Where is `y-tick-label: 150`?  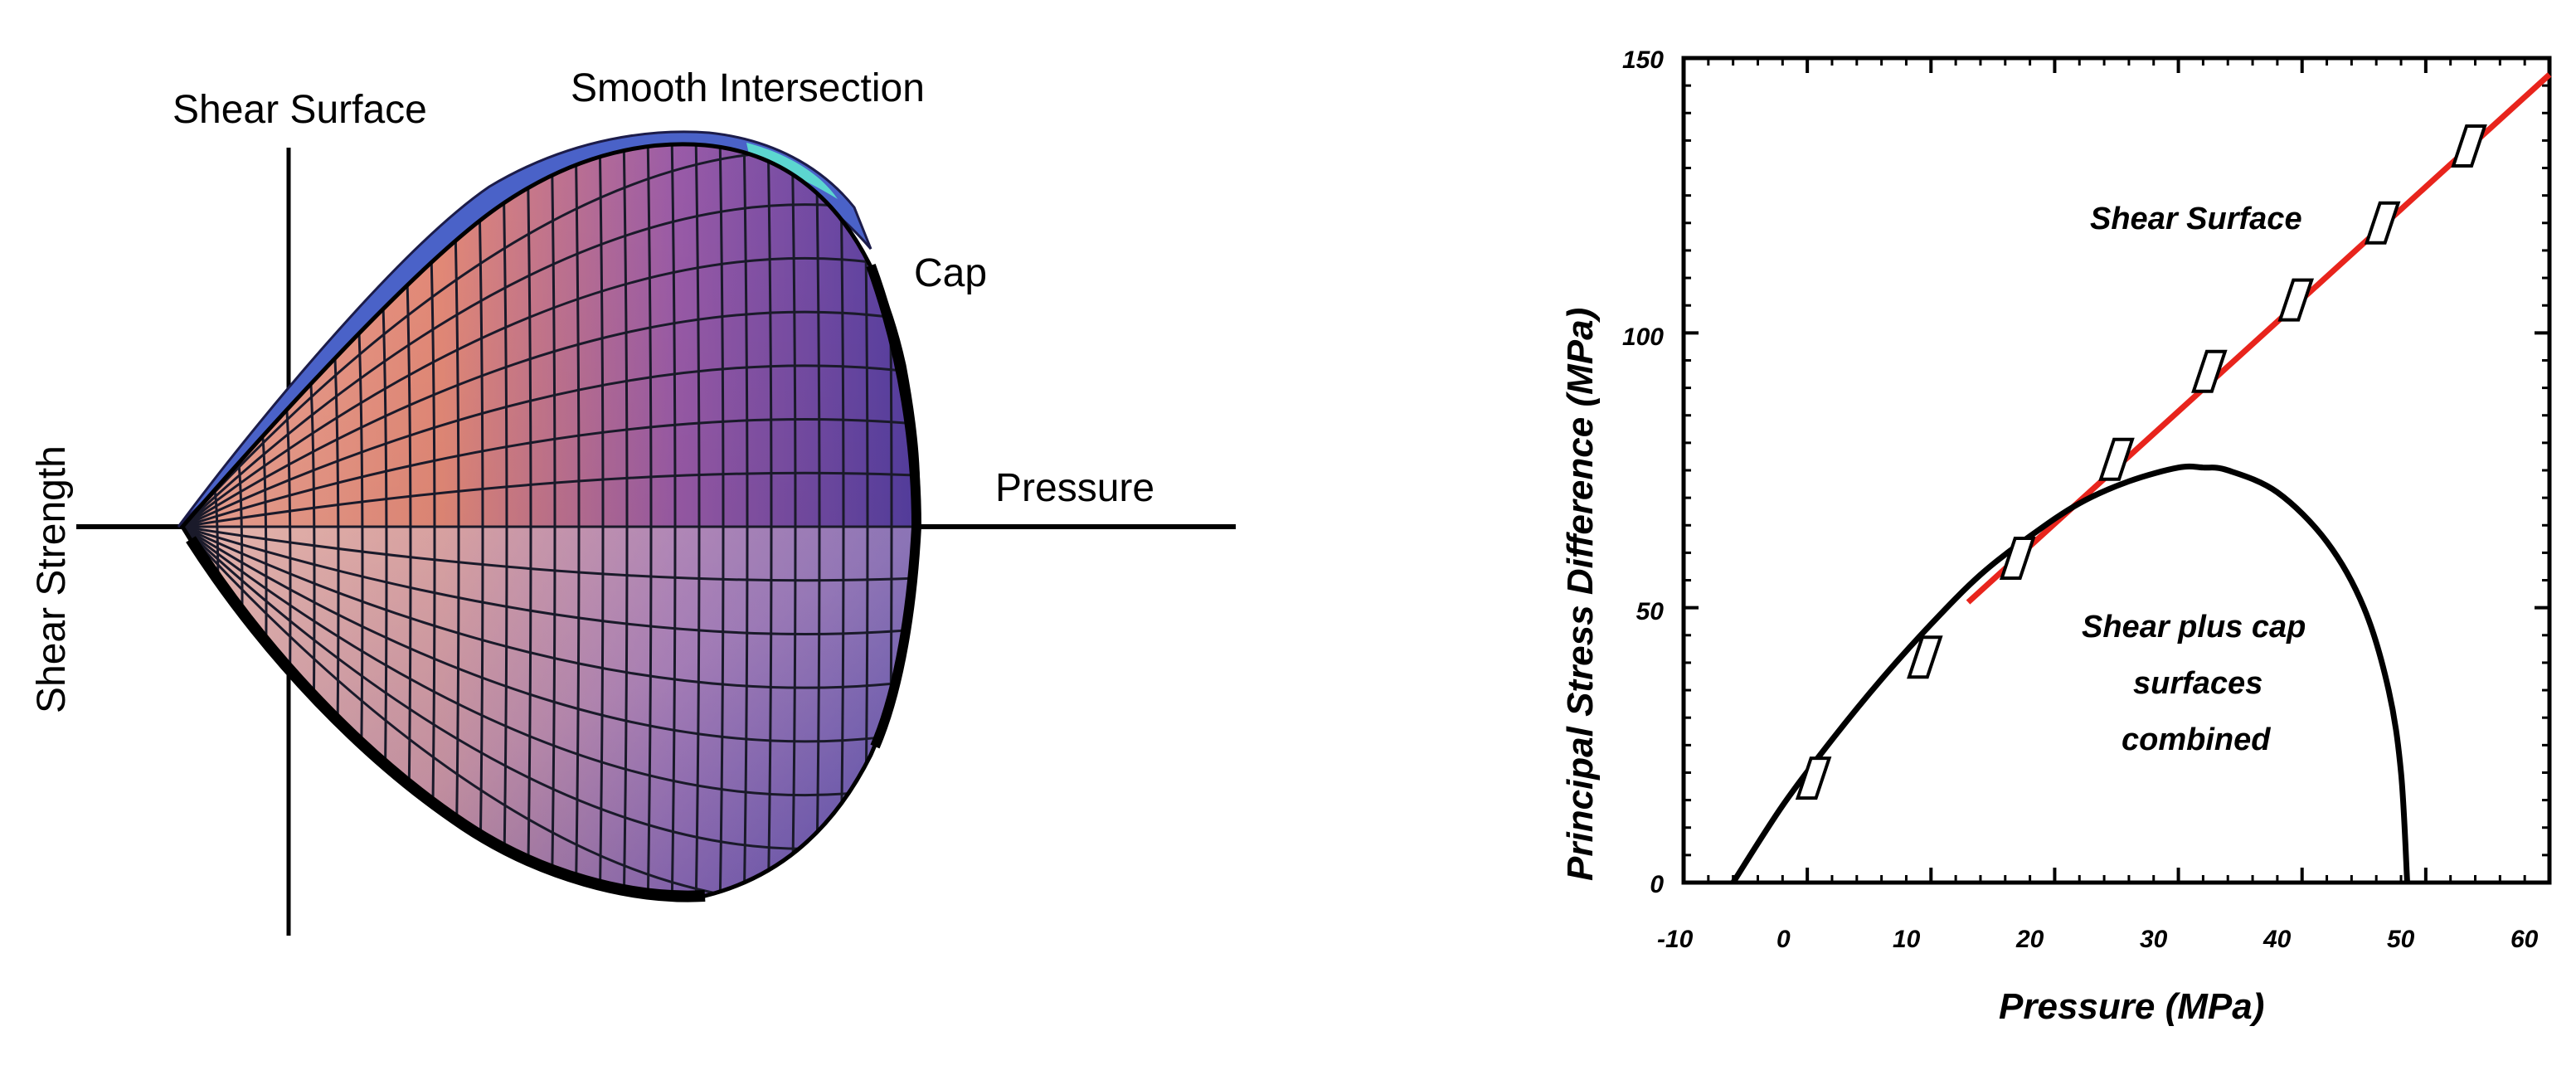 y-tick-label: 150 is located at coordinates (1643, 60).